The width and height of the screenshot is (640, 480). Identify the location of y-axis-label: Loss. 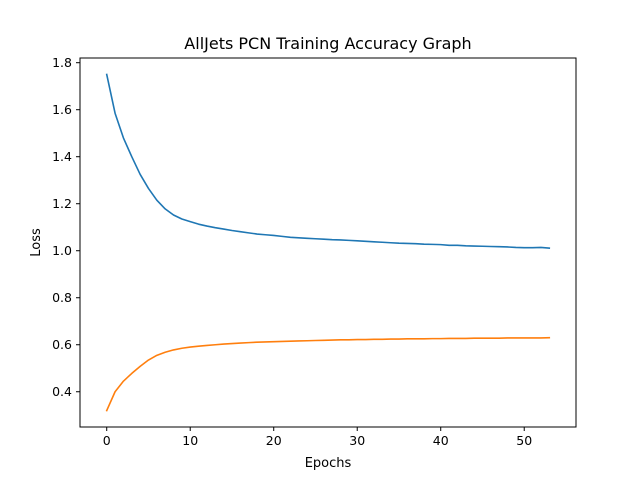
(36, 242).